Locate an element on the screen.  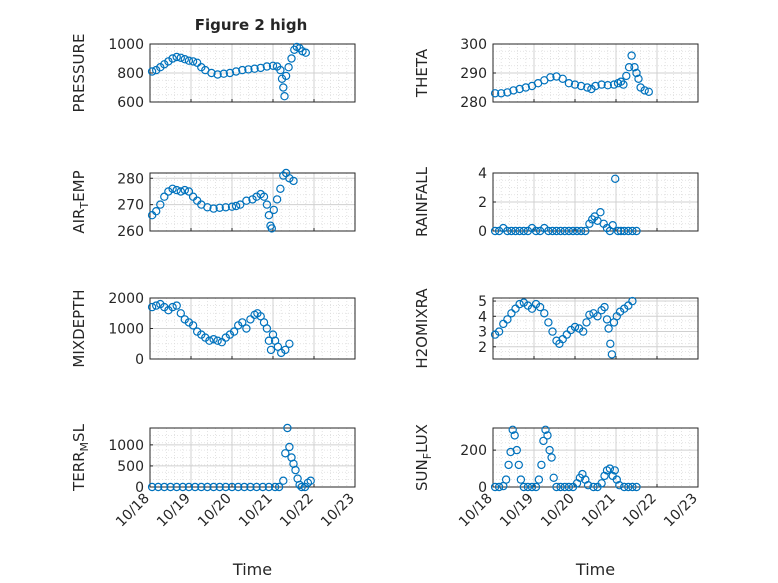
y-axis-label: RAINFALL is located at coordinates (422, 201).